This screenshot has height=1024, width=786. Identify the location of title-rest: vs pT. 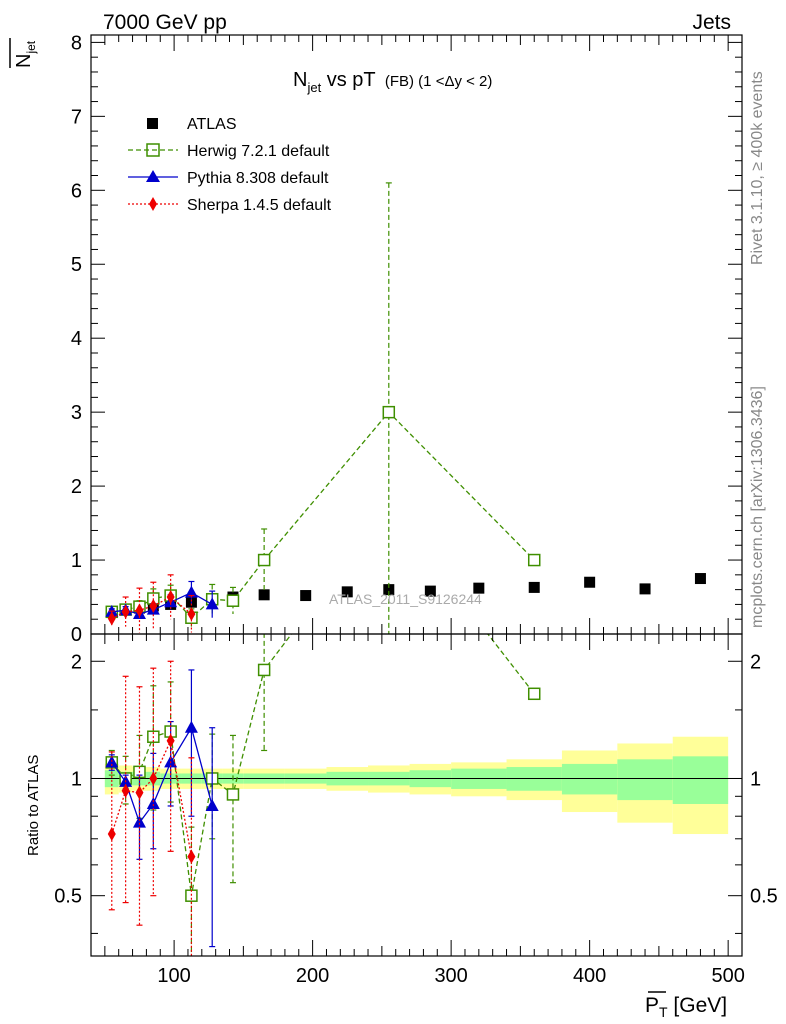
(348, 80).